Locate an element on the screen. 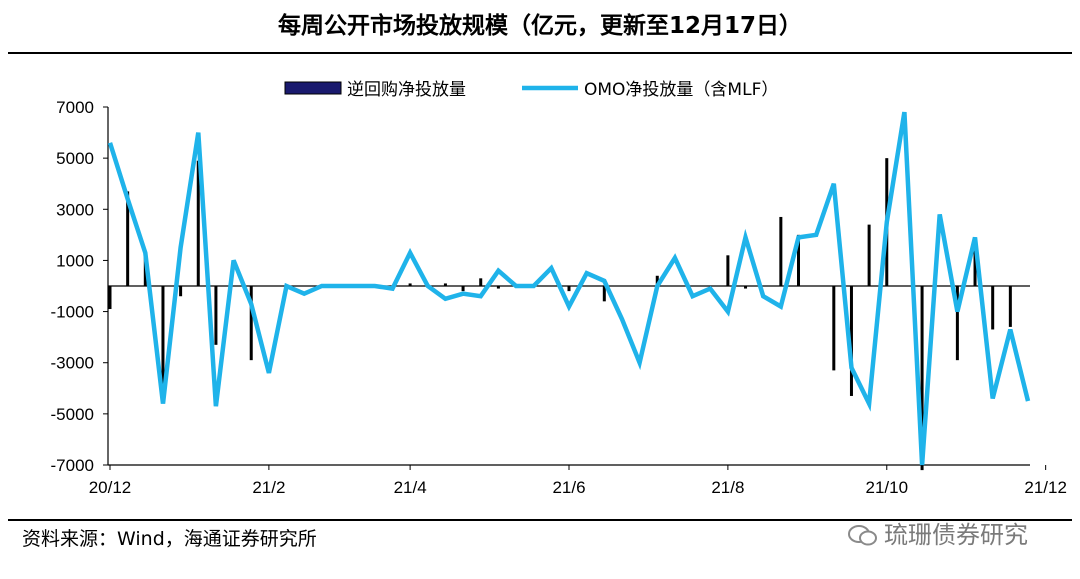 This screenshot has height=579, width=1080. legend-line-label: OMO净投放量（含MLF） is located at coordinates (681, 90).